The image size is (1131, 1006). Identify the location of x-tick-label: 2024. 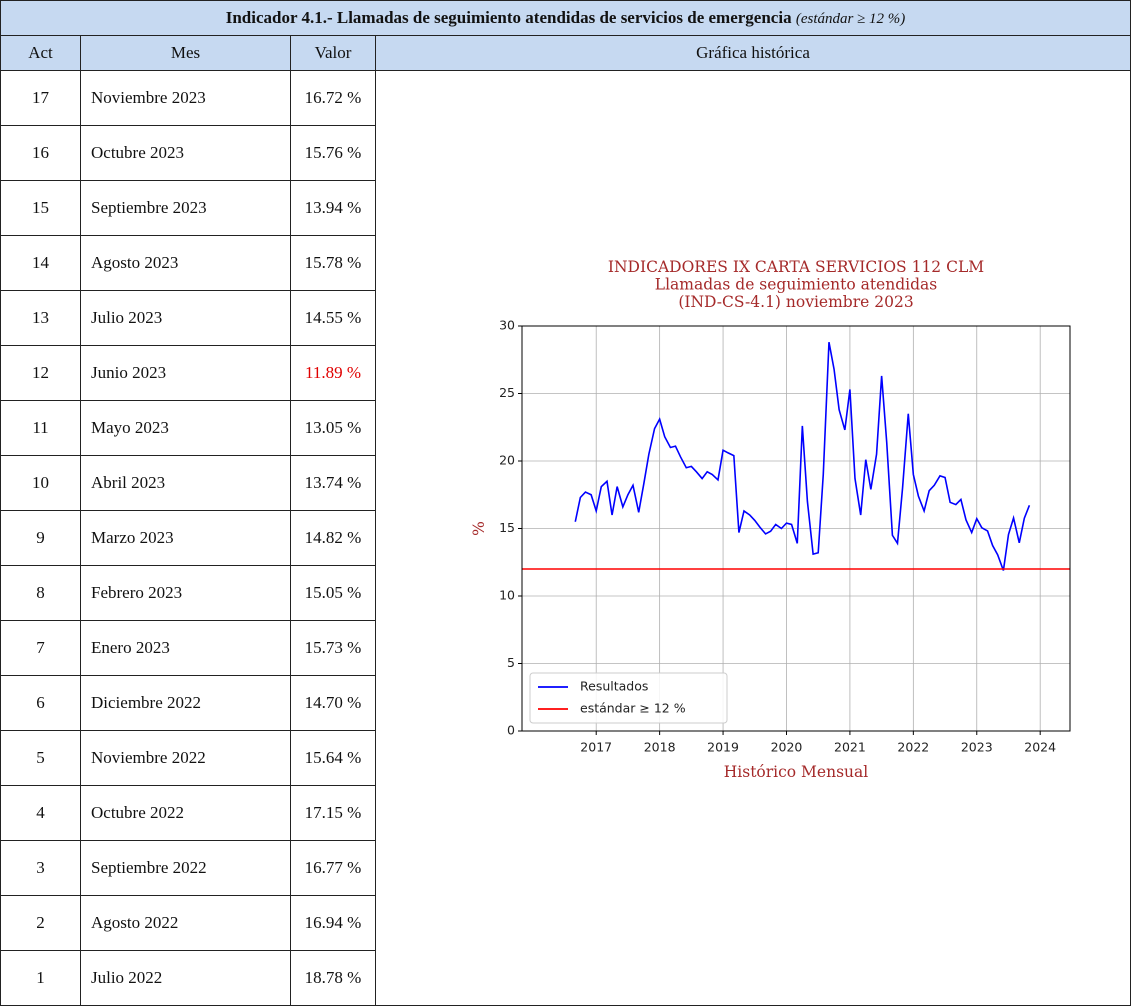
(1040, 747).